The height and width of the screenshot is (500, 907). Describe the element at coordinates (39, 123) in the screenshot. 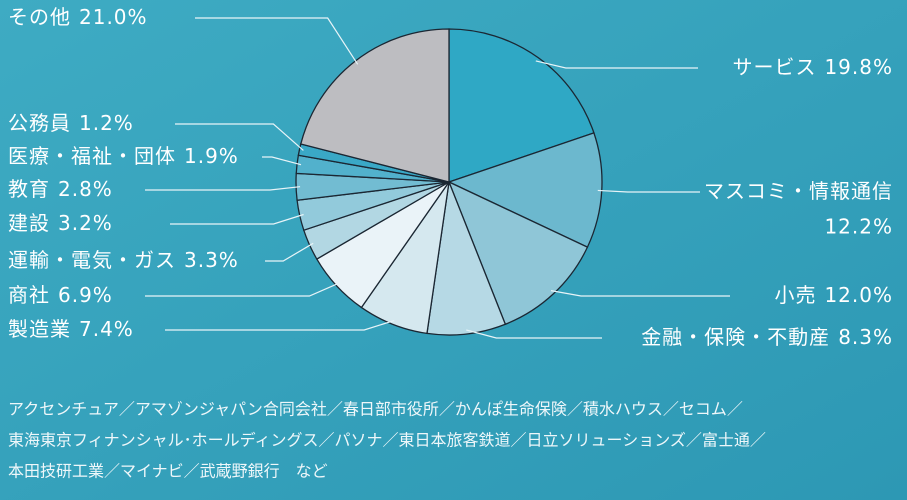

I see `category-name: 公務員` at that location.